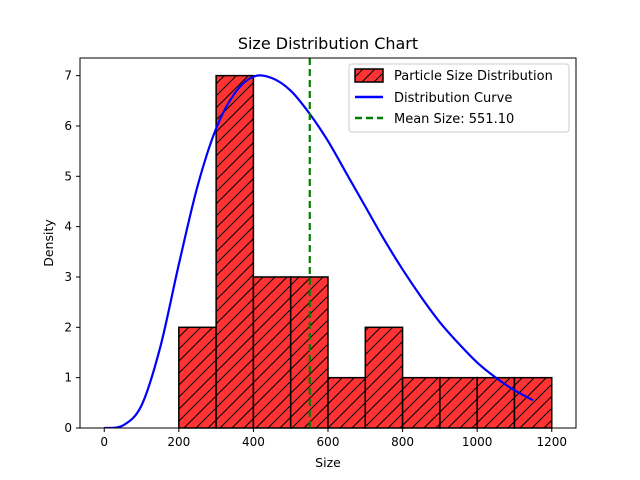 The height and width of the screenshot is (480, 640). Describe the element at coordinates (68, 126) in the screenshot. I see `y-tick-label: 6` at that location.